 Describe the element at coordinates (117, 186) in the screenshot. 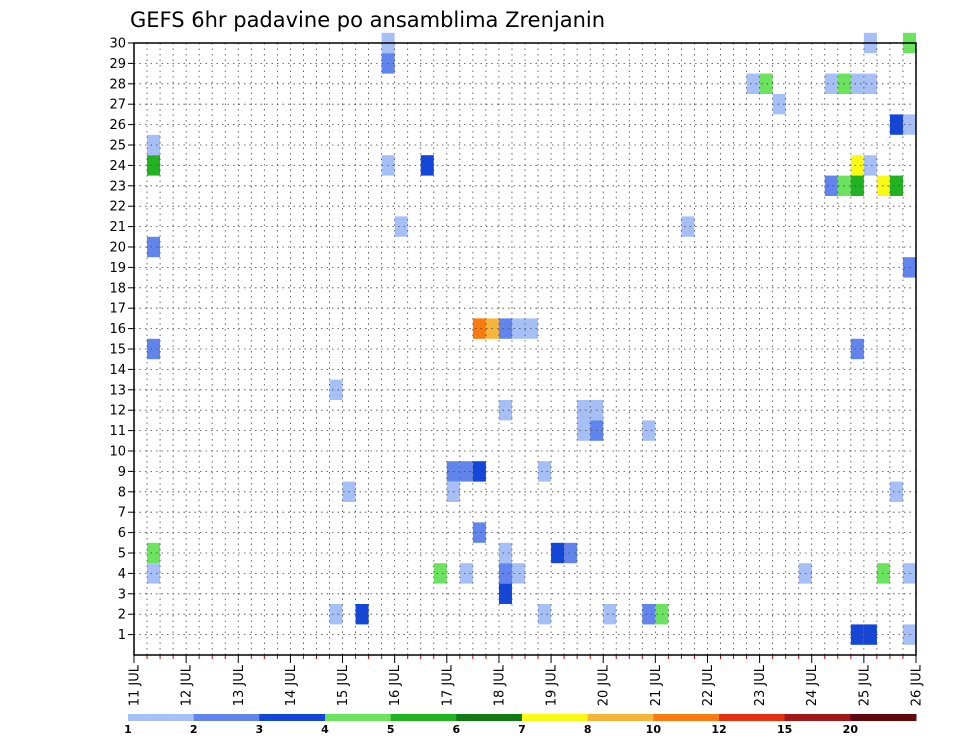

I see `y-tick-label: 23` at that location.